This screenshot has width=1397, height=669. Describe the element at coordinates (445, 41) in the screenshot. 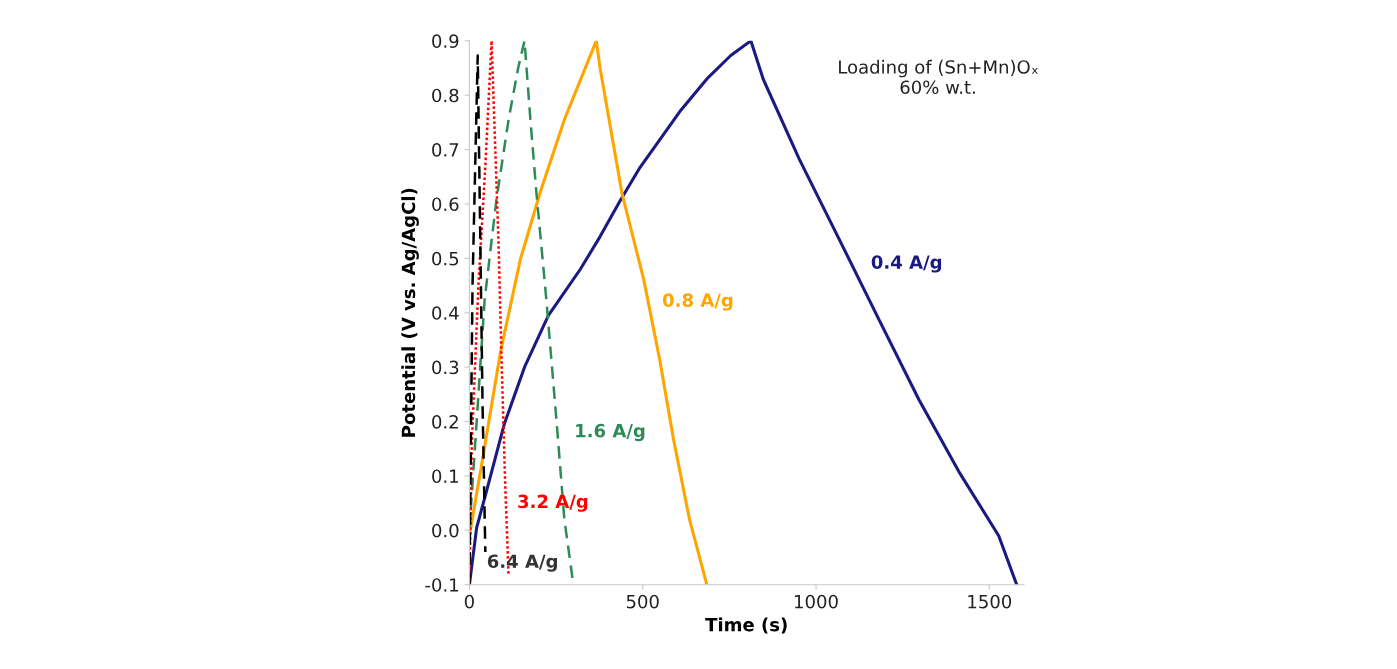

I see `y-tick-label: 0.9` at that location.